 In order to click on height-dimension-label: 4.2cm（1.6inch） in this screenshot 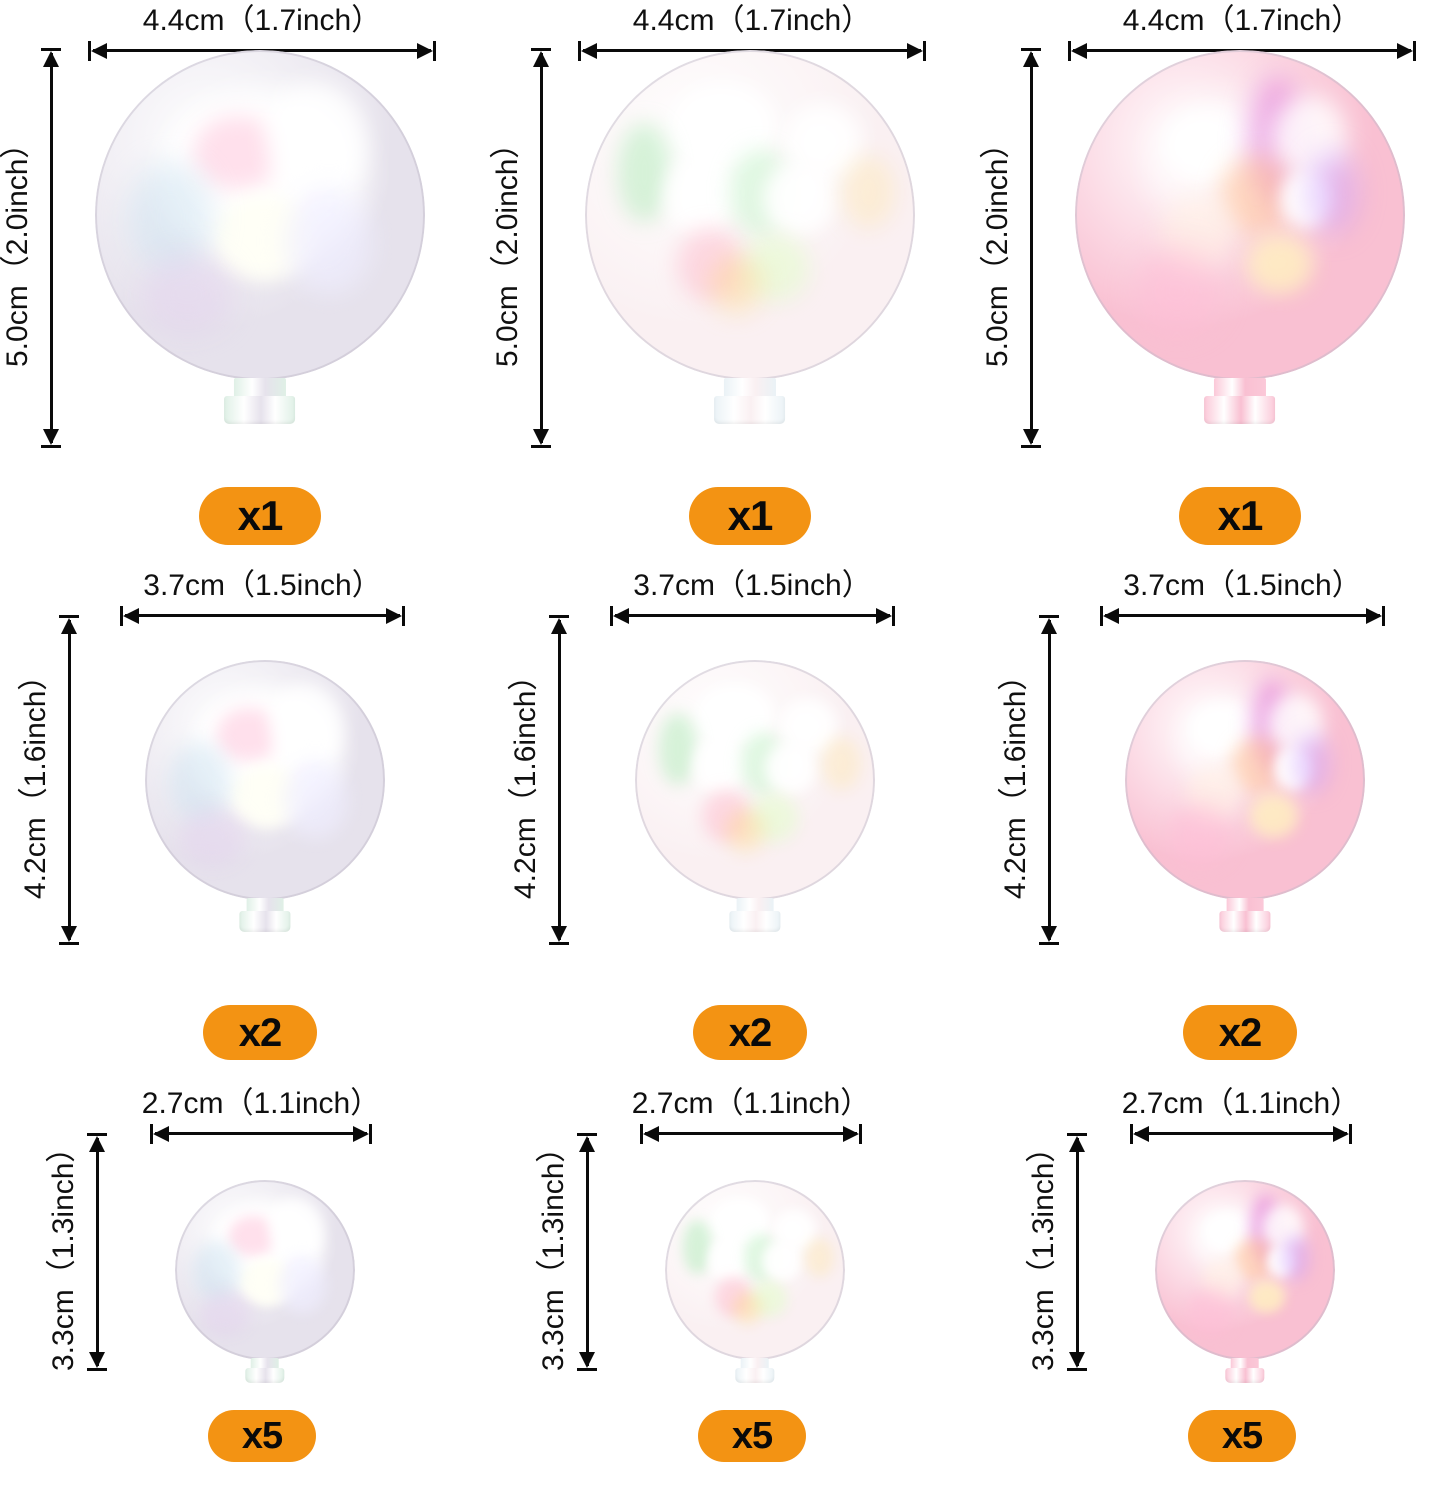, I will do `click(525, 780)`.